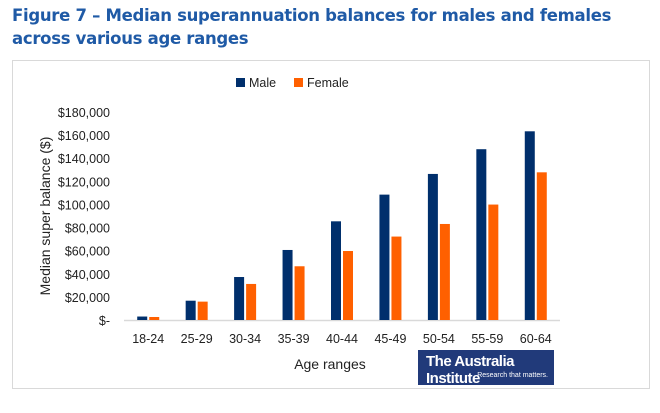 This screenshot has width=660, height=413. I want to click on x-tick-label: 60-64, so click(536, 339).